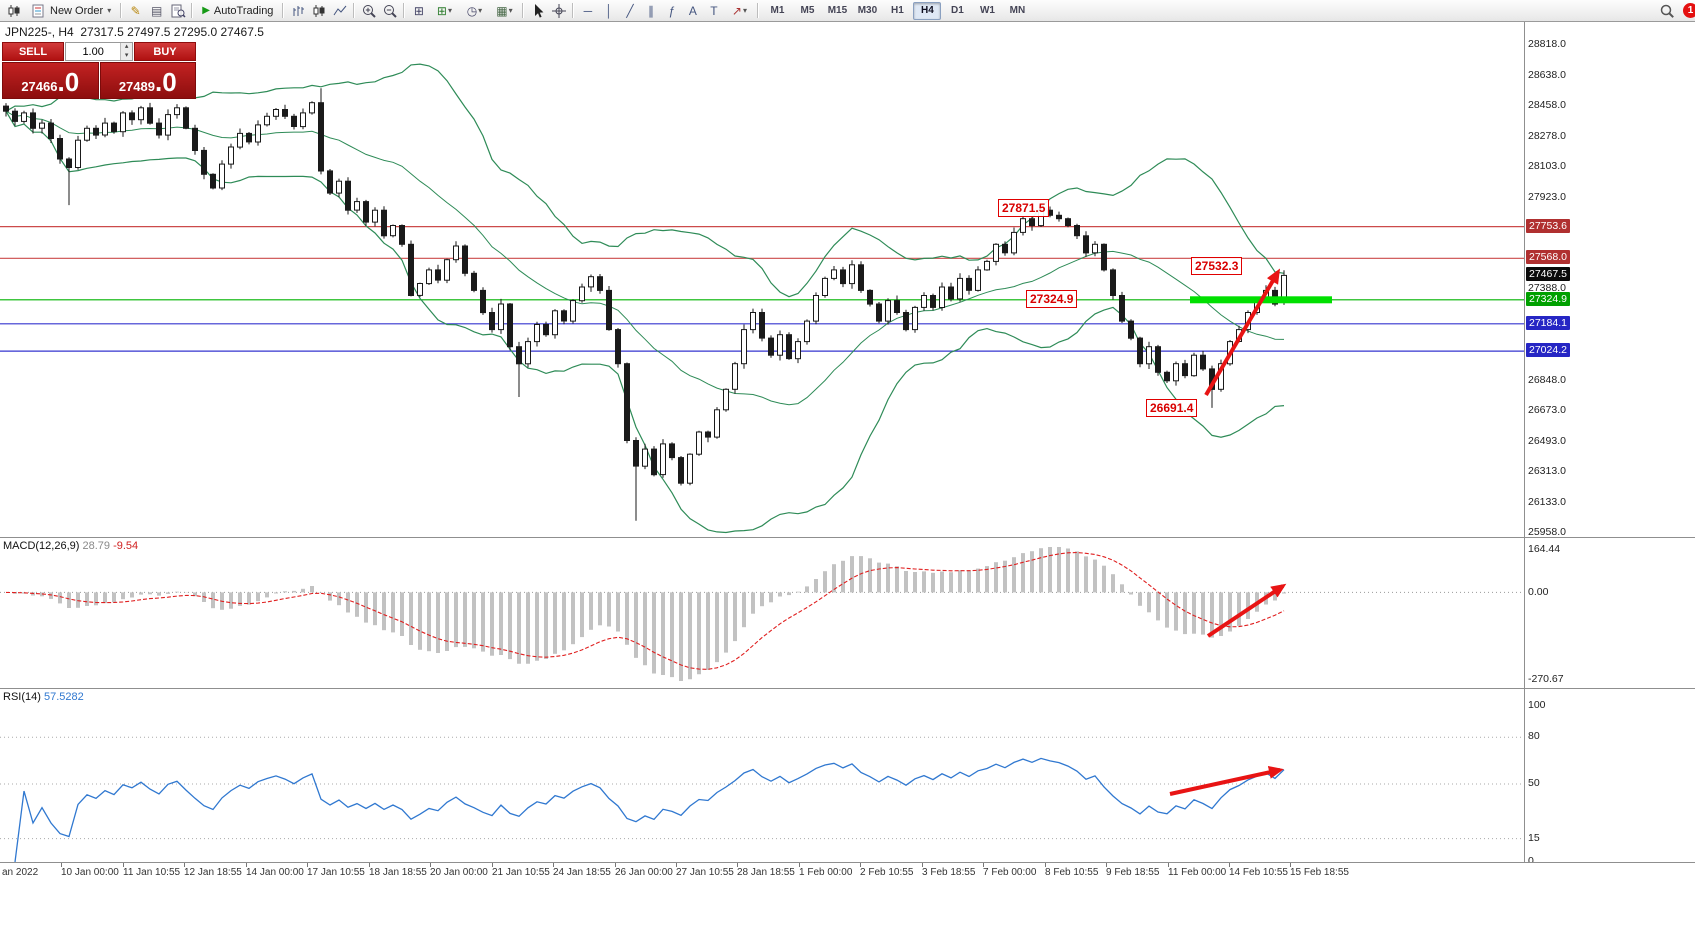  Describe the element at coordinates (847, 910) in the screenshot. I see `window-bottom-area` at that location.